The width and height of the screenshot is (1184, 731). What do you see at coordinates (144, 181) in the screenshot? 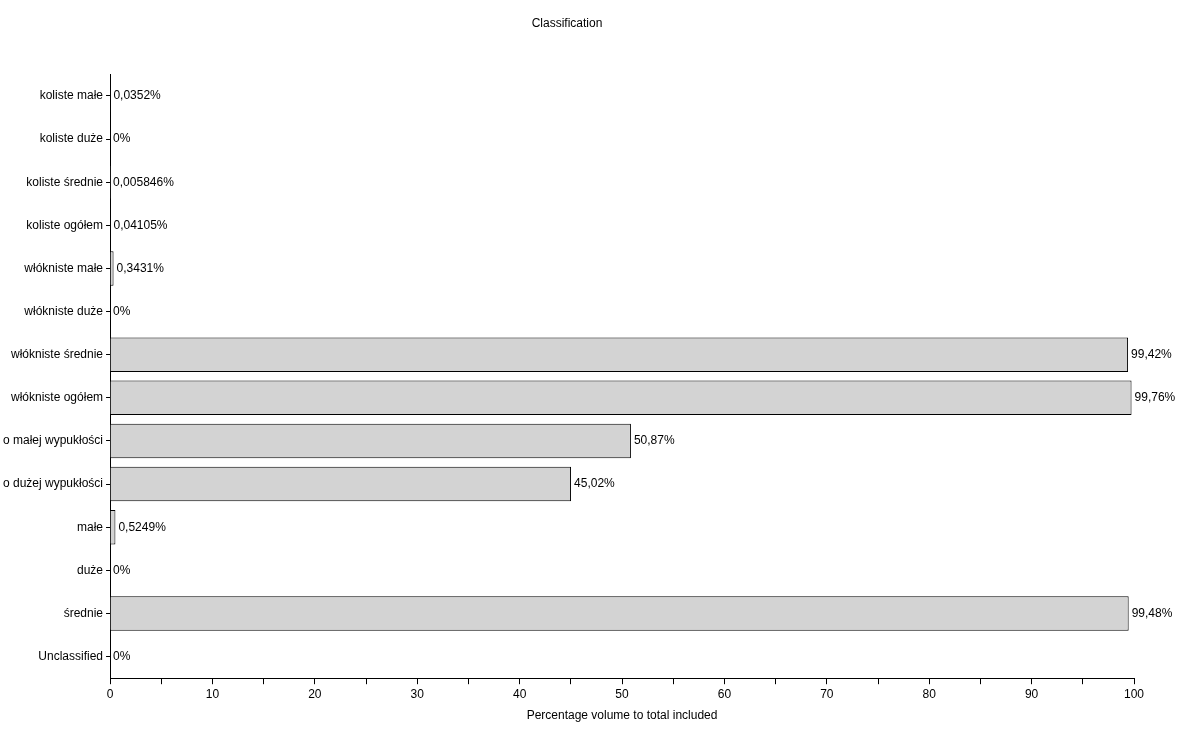
I see `data-label: 0,005846%` at bounding box center [144, 181].